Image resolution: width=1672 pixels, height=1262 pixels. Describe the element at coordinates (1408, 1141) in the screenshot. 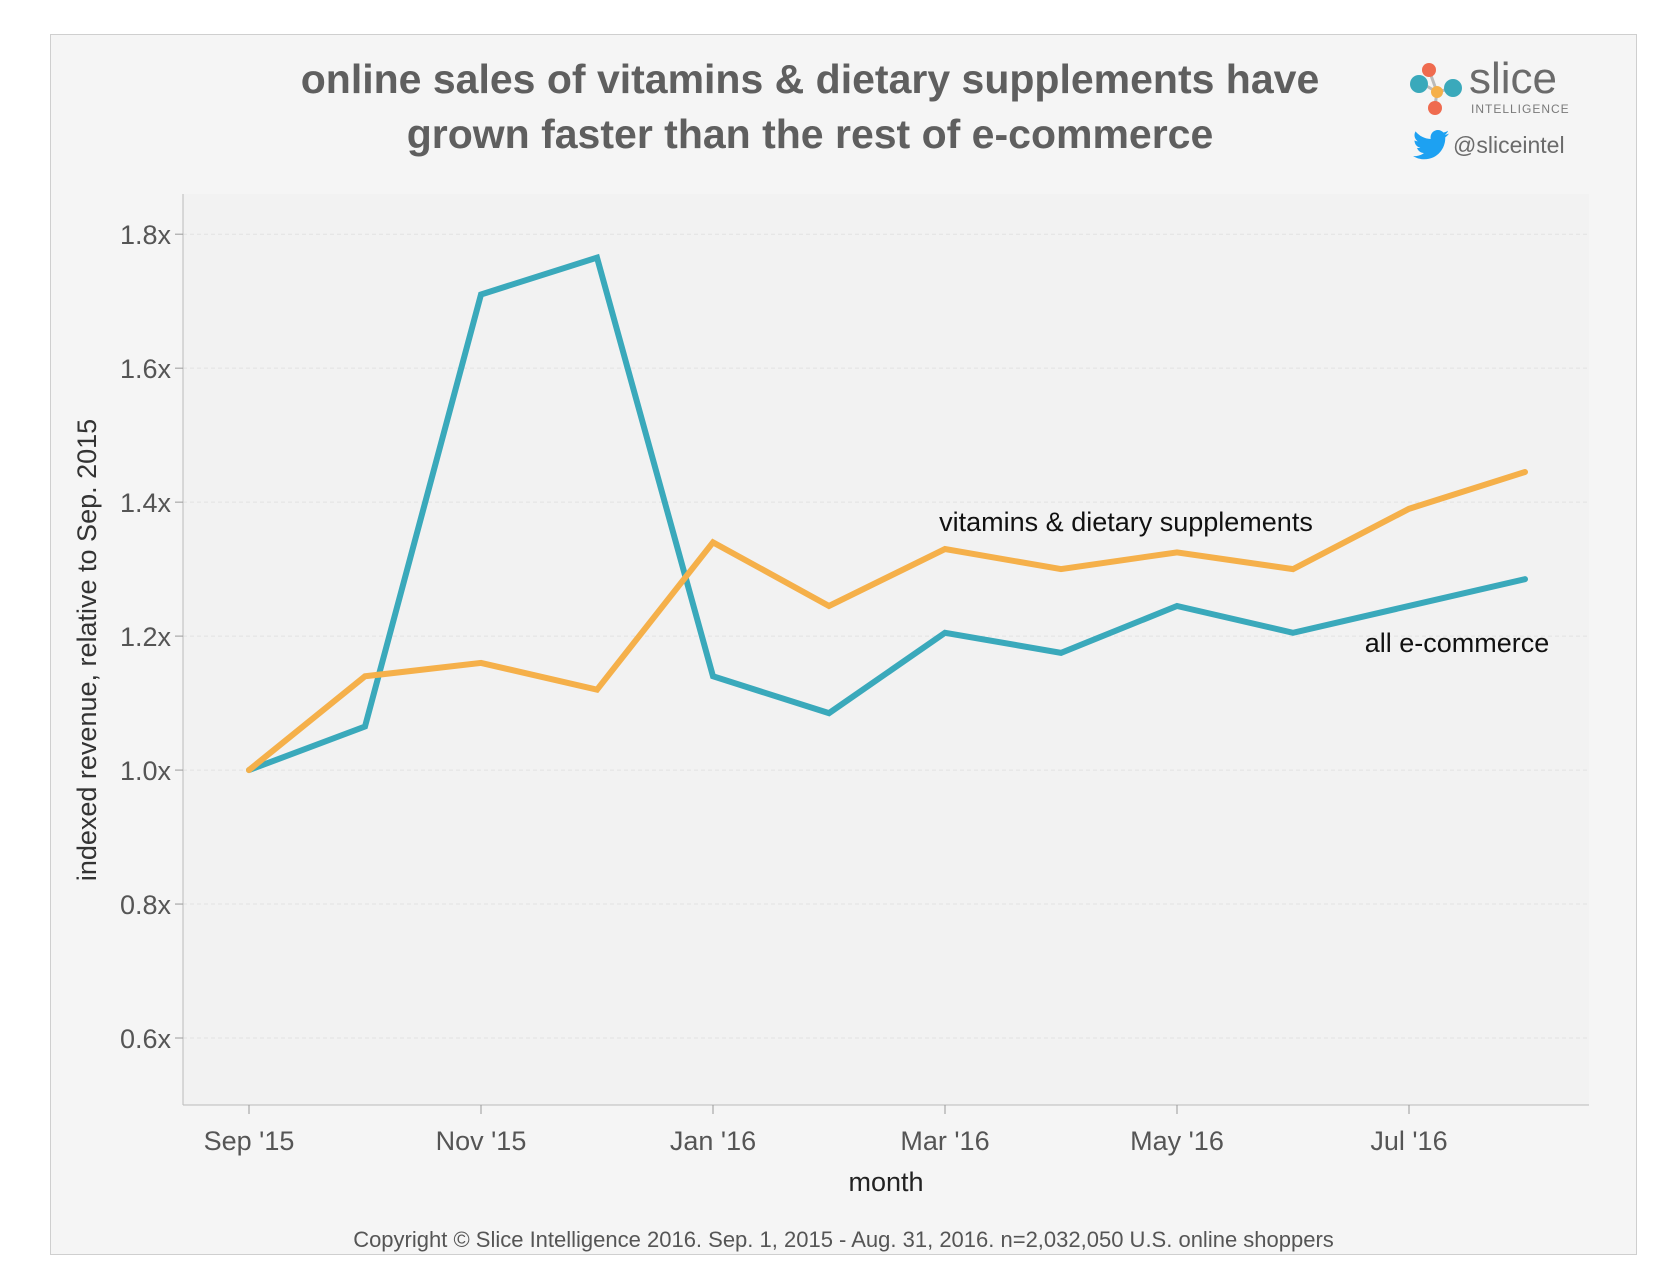

I see `x-tick-label: Jul '16` at that location.